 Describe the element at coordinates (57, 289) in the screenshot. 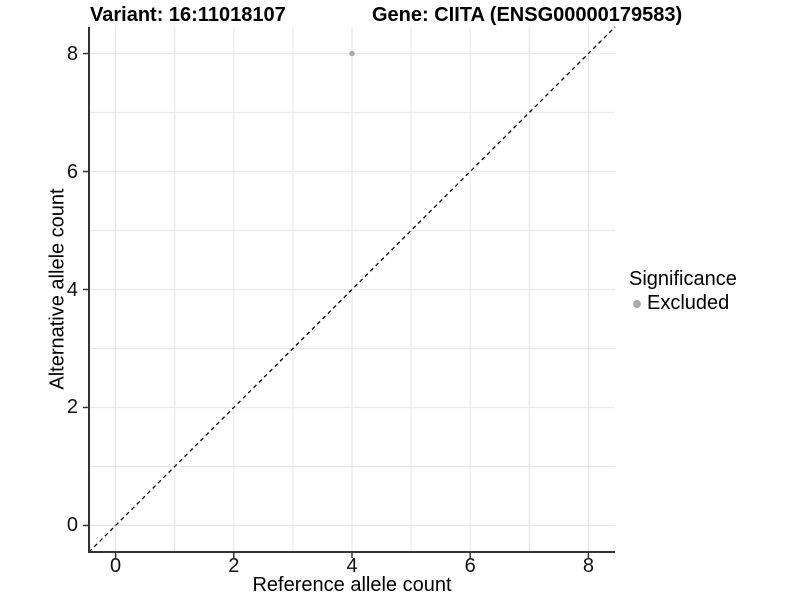

I see `y-axis-title: Alternative allele count` at that location.